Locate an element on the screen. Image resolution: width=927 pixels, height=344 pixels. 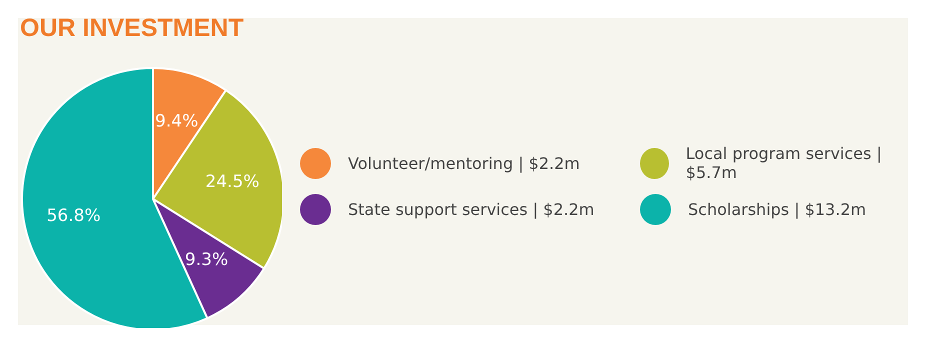
data-label: 9.4% is located at coordinates (176, 121).